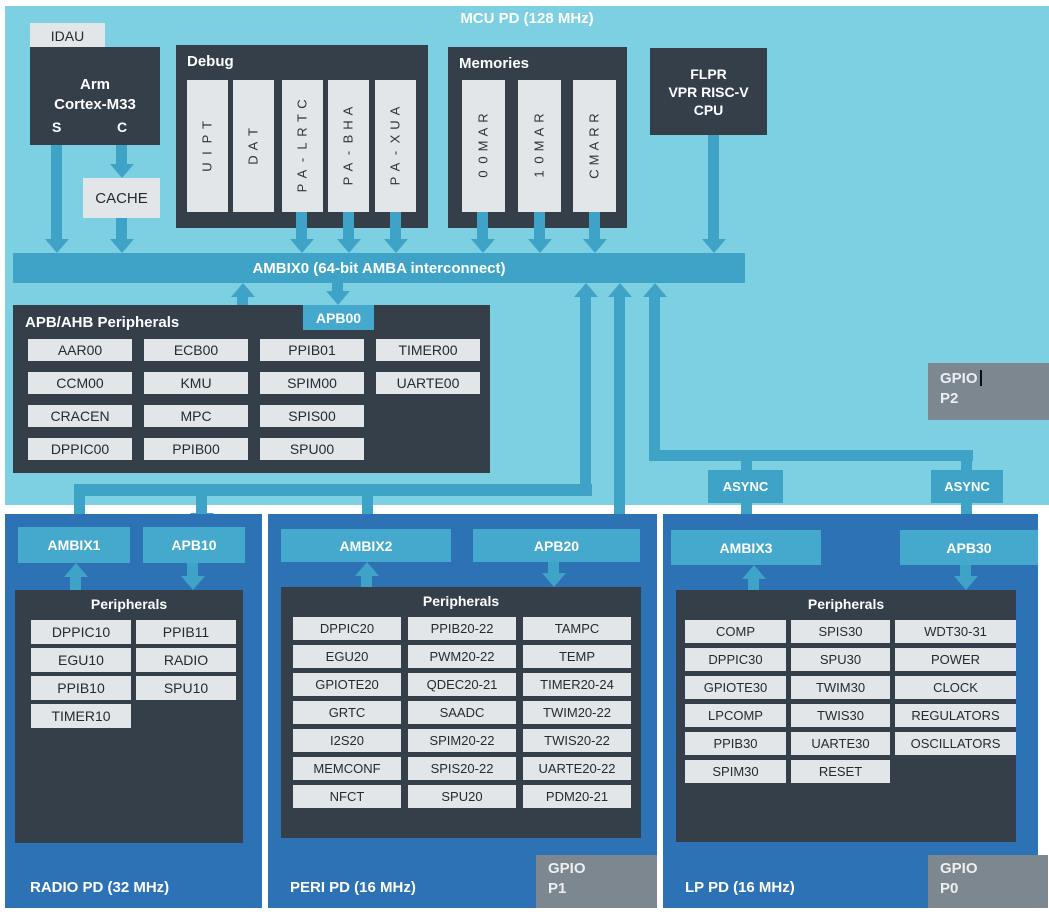 The height and width of the screenshot is (918, 1049). Describe the element at coordinates (949, 889) in the screenshot. I see `gpio-p0-line2: P0` at that location.